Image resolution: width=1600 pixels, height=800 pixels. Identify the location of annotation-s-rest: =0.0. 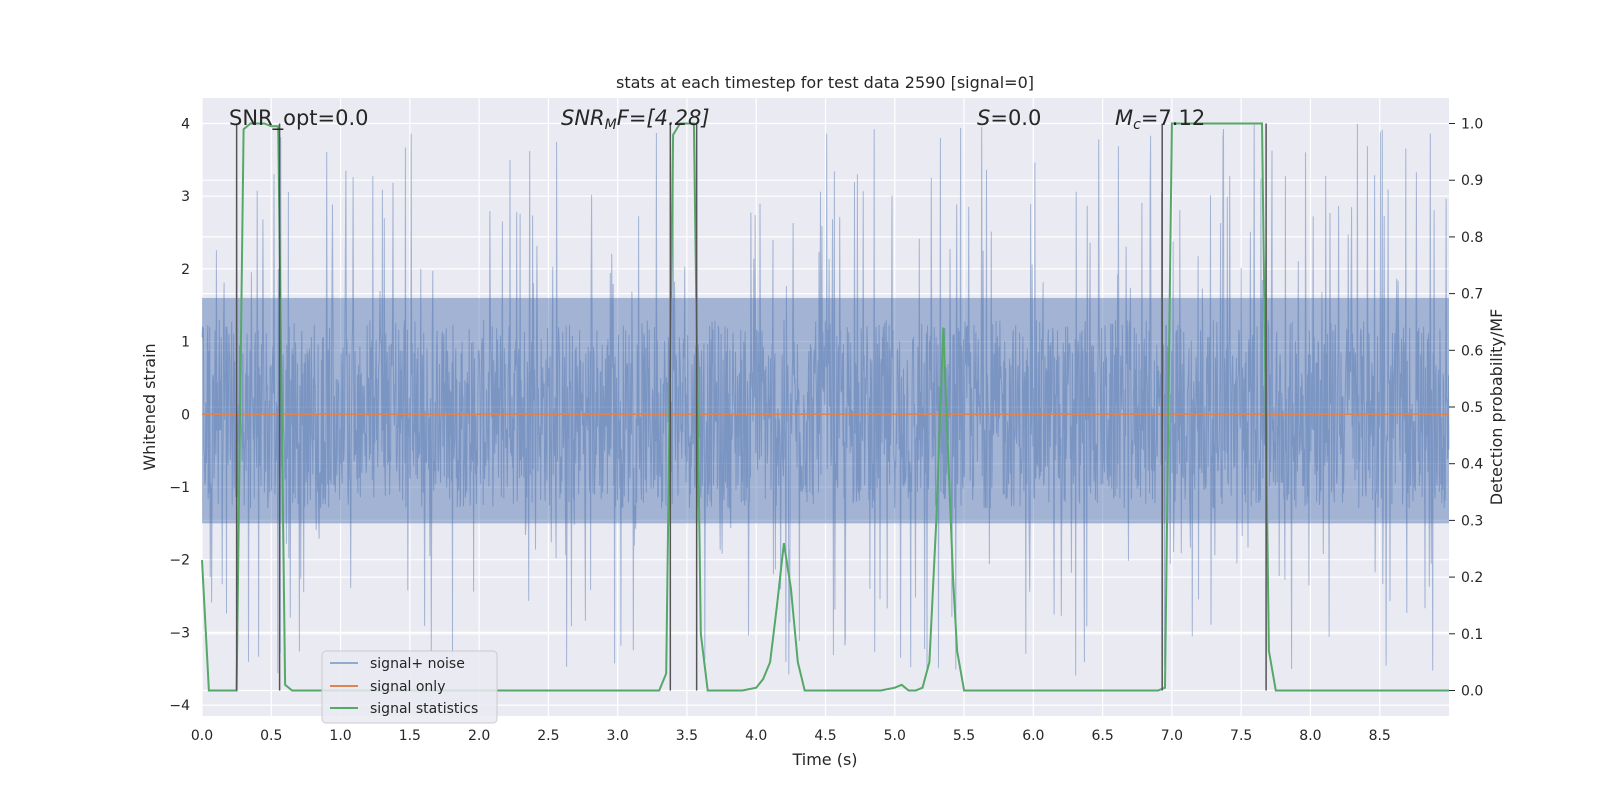
(1015, 118).